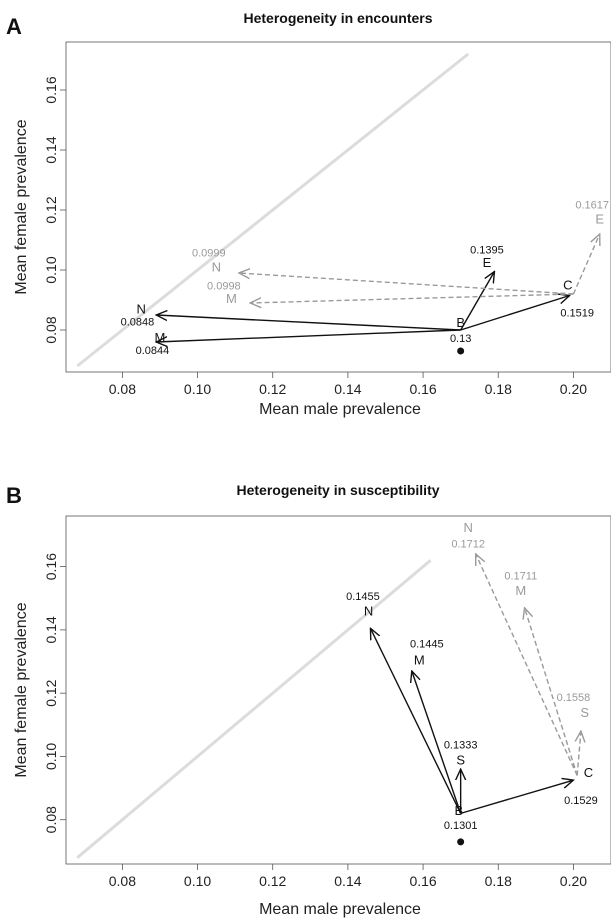 The image size is (611, 920). Describe the element at coordinates (461, 826) in the screenshot. I see `point-value-label: 0.1301` at that location.